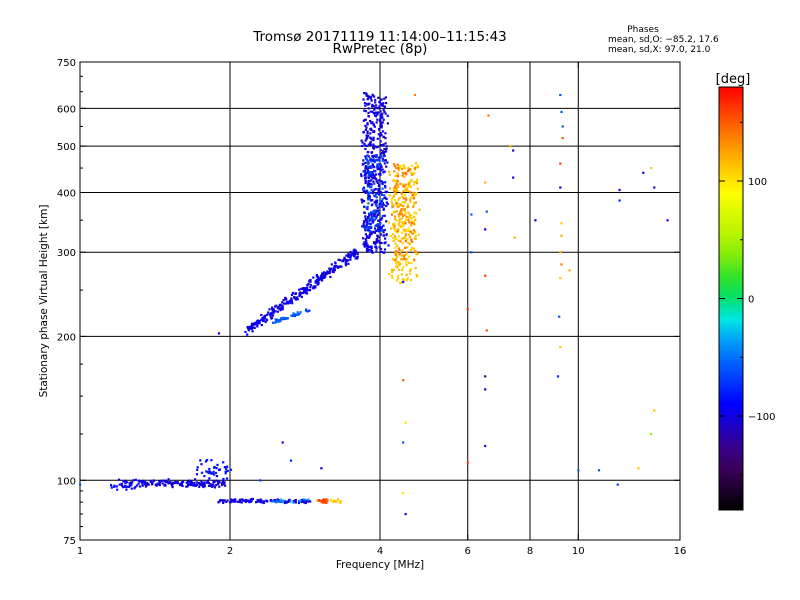  Describe the element at coordinates (380, 565) in the screenshot. I see `x-axis-label: Frequency [MHz]` at that location.